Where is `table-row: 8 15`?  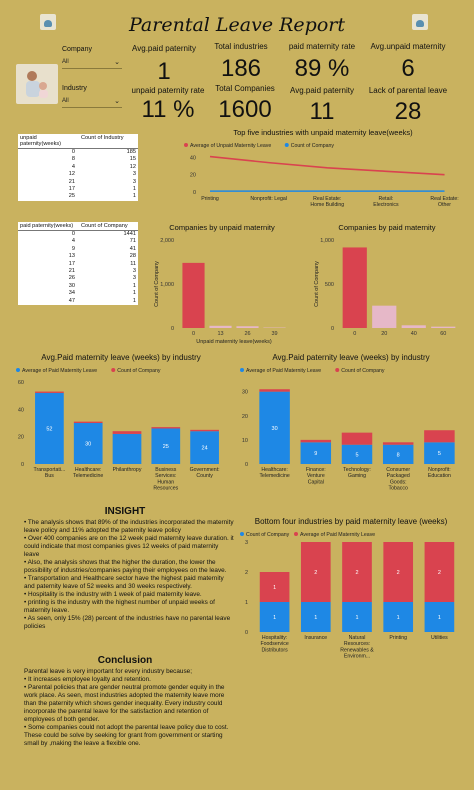 table-row: 8 15 is located at coordinates (78, 159).